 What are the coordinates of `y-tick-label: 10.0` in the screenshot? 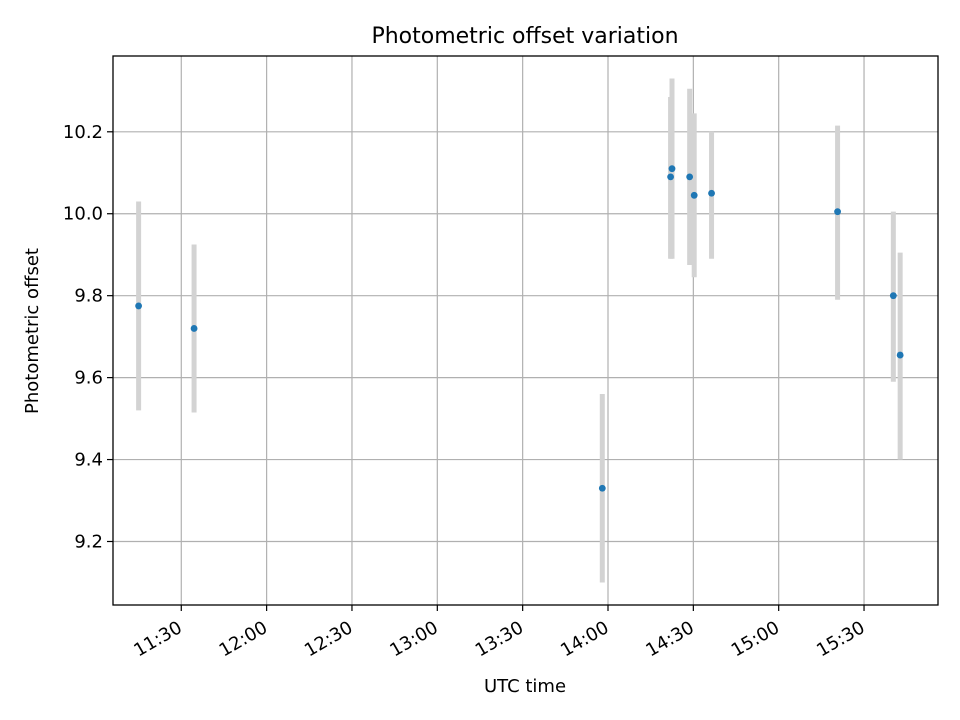 It's located at (83, 214).